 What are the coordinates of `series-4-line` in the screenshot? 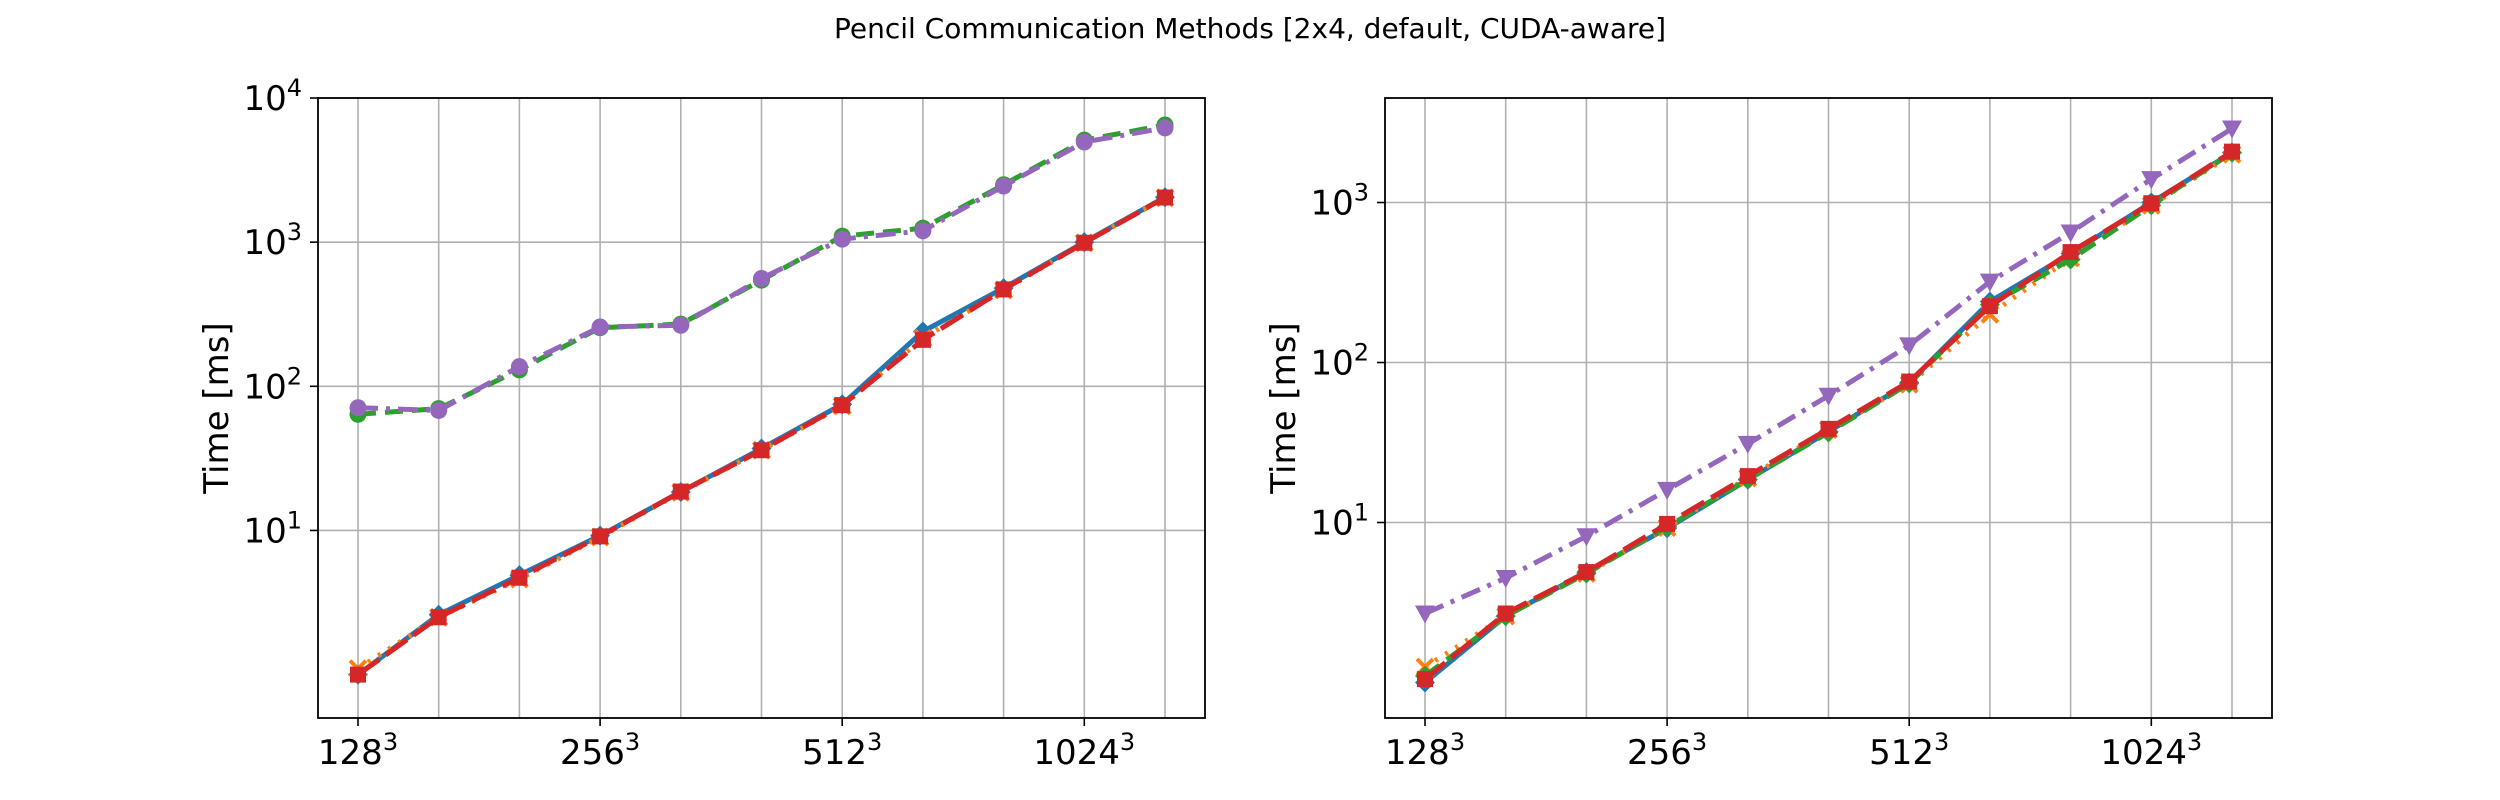 It's located at (761, 269).